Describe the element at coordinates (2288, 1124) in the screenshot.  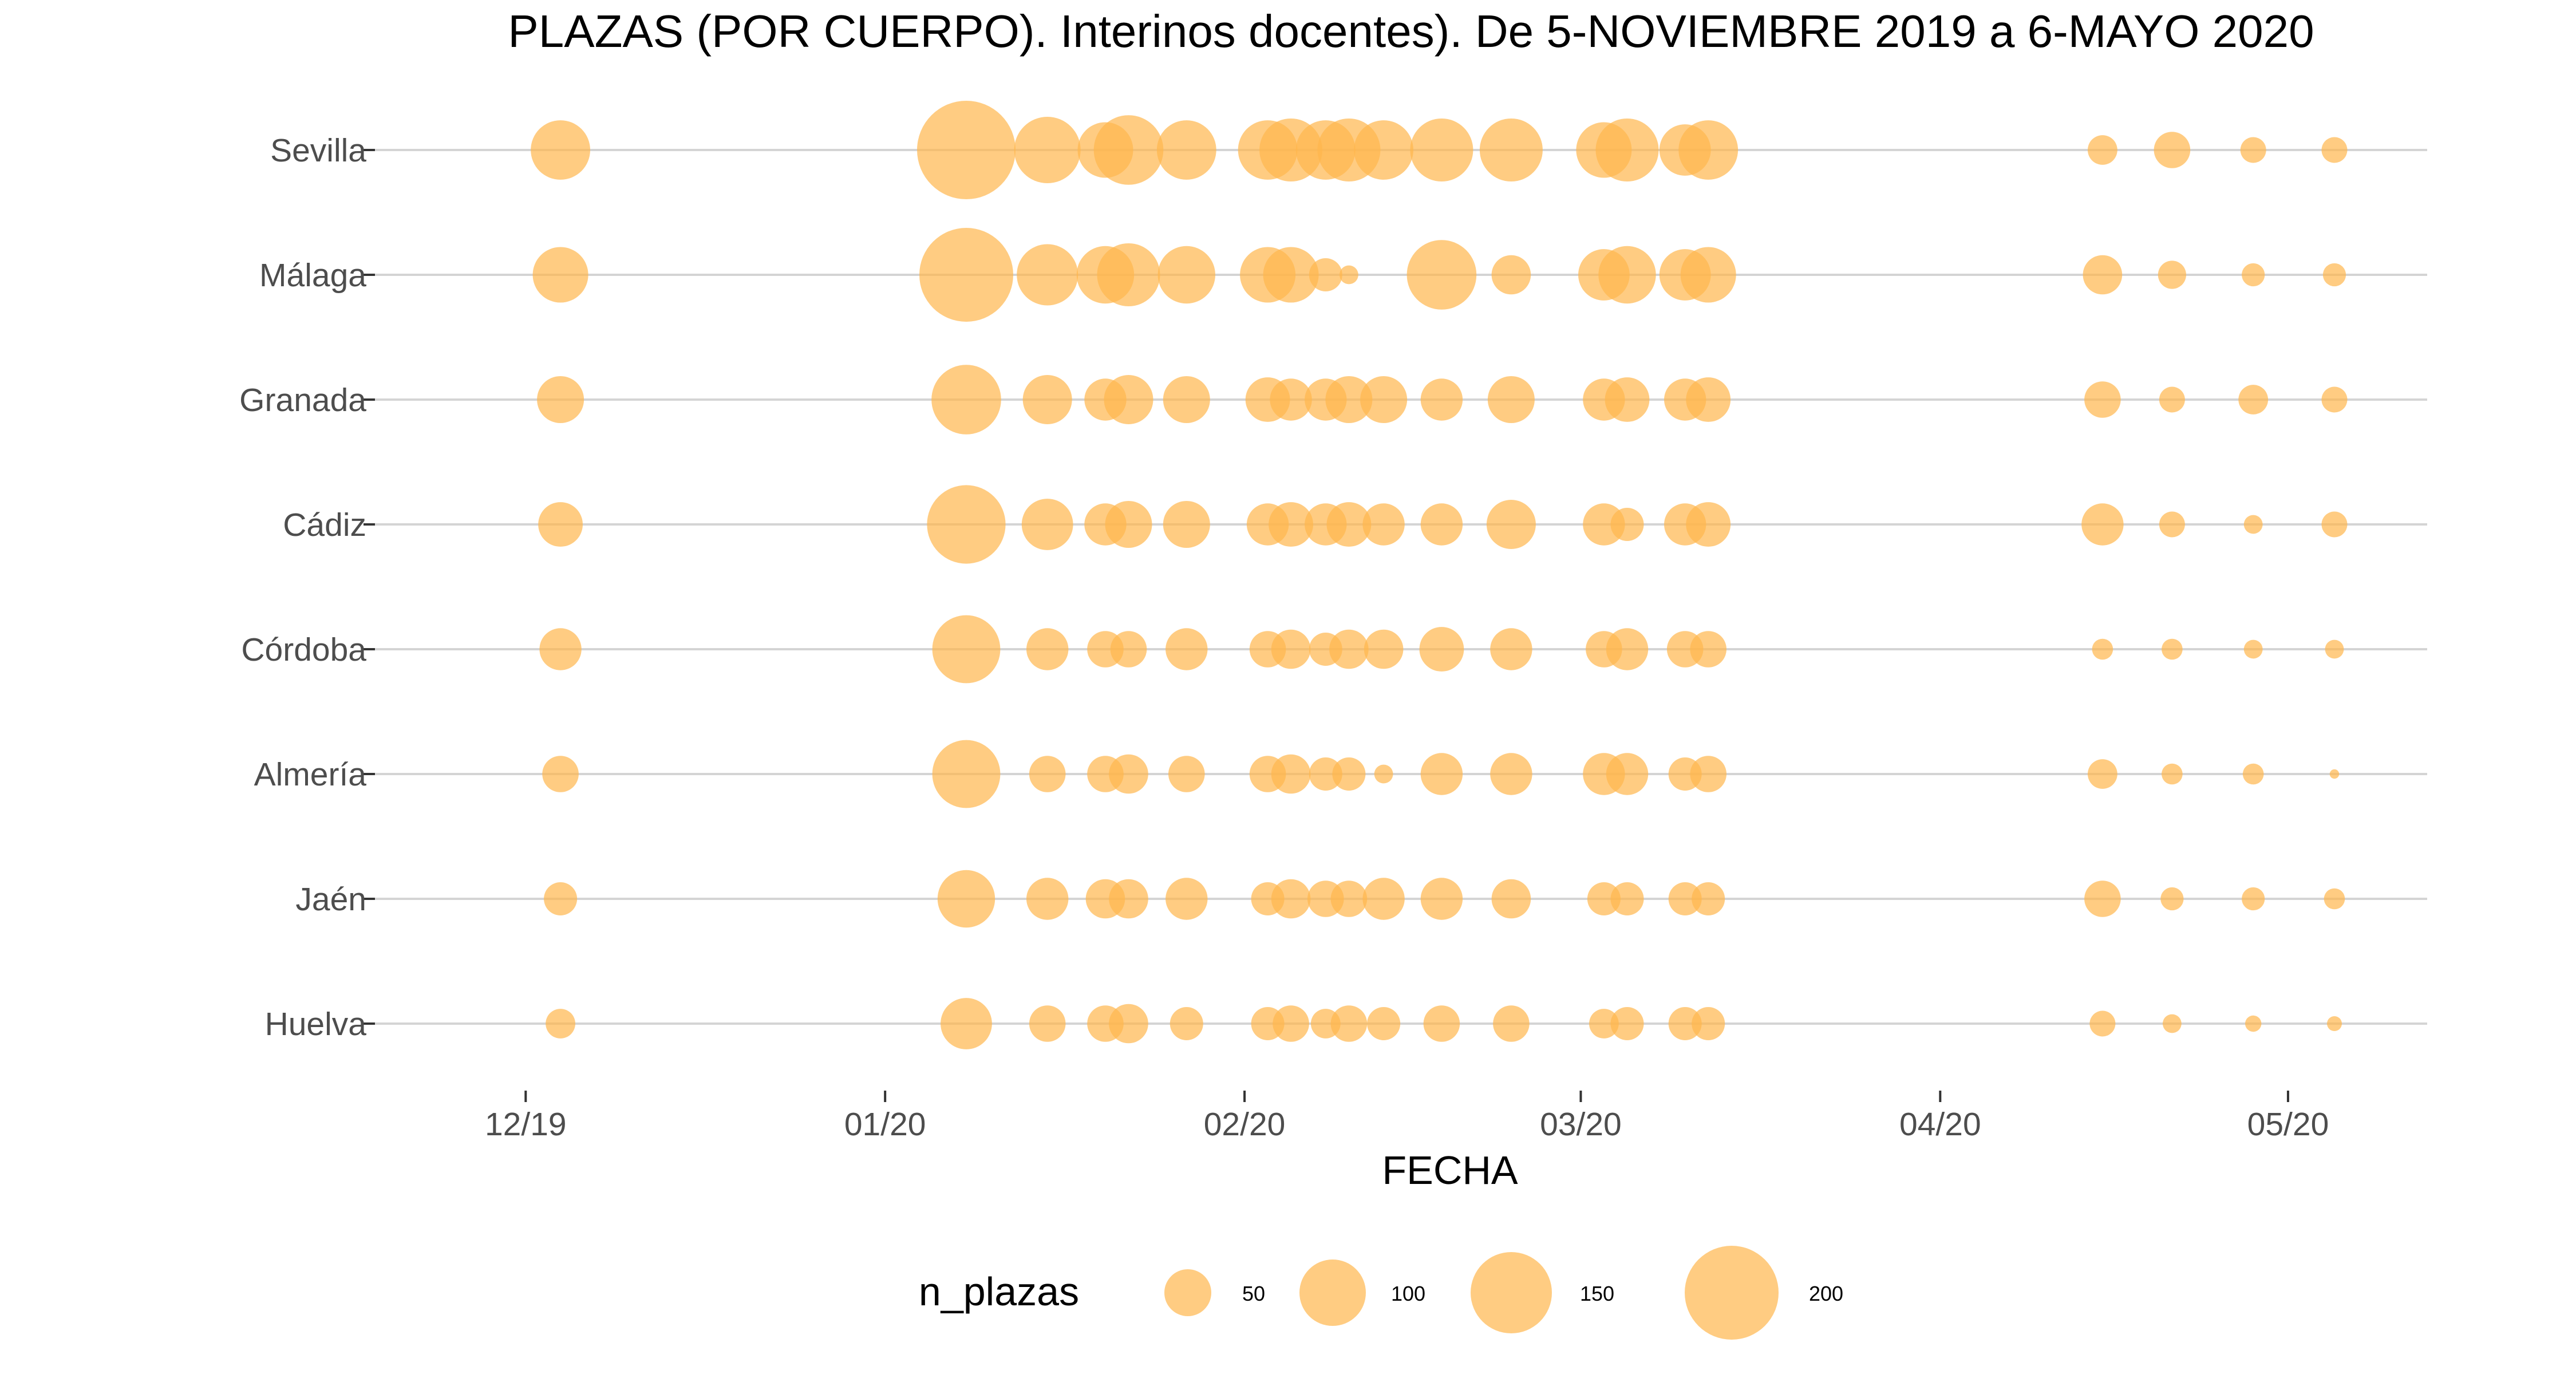
I see `x-tick-label: 05/20` at that location.